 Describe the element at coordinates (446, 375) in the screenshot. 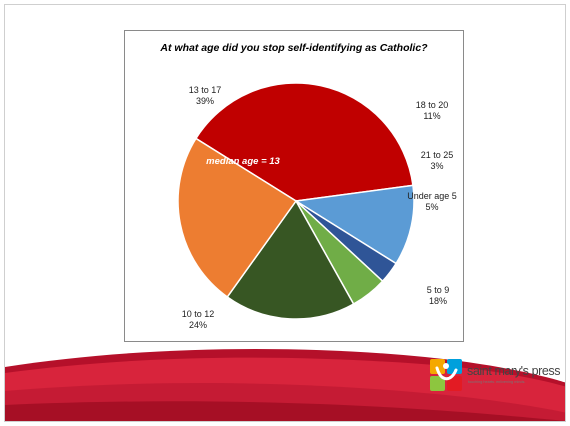

I see `logo-mark-icon` at that location.